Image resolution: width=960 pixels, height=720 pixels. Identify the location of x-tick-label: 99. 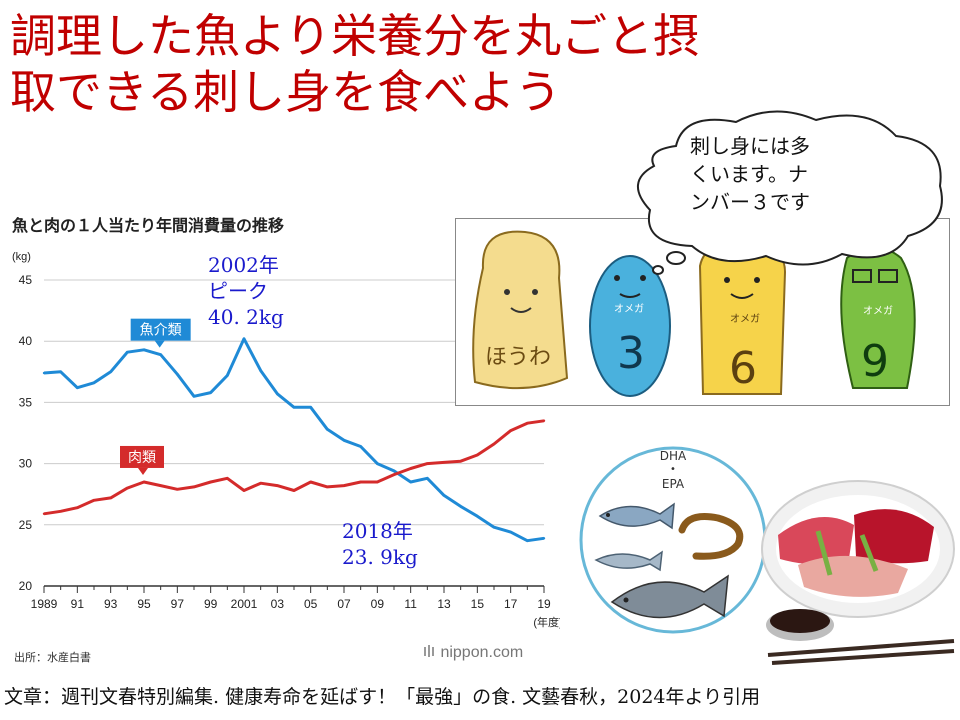
(211, 604).